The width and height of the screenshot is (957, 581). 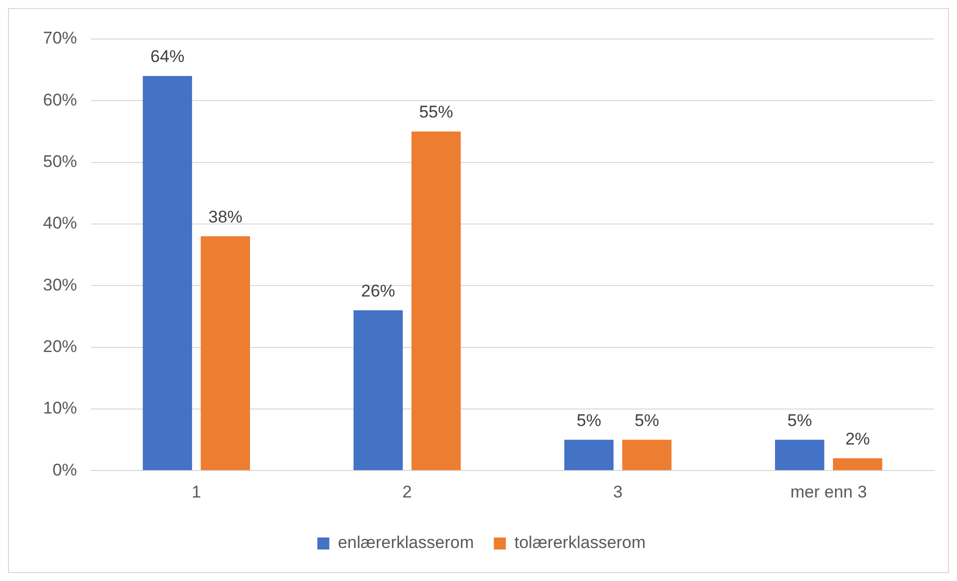 I want to click on legend-label: tolærerklasserom, so click(x=580, y=542).